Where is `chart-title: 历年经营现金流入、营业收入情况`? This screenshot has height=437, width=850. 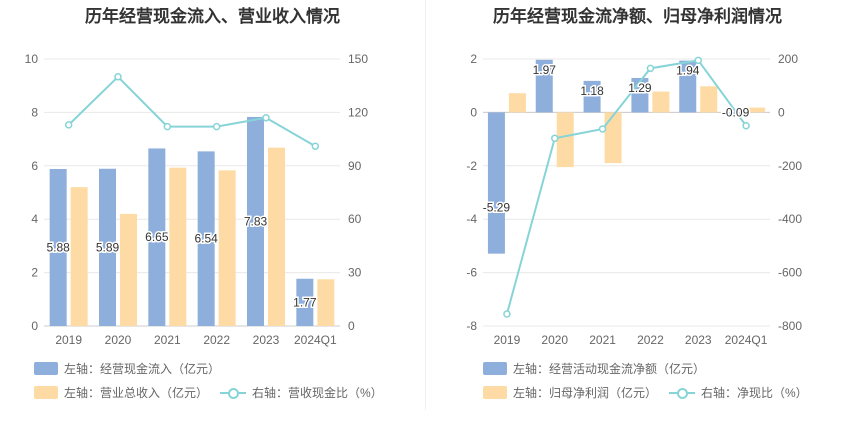
chart-title: 历年经营现金流入、营业收入情况 is located at coordinates (212, 16).